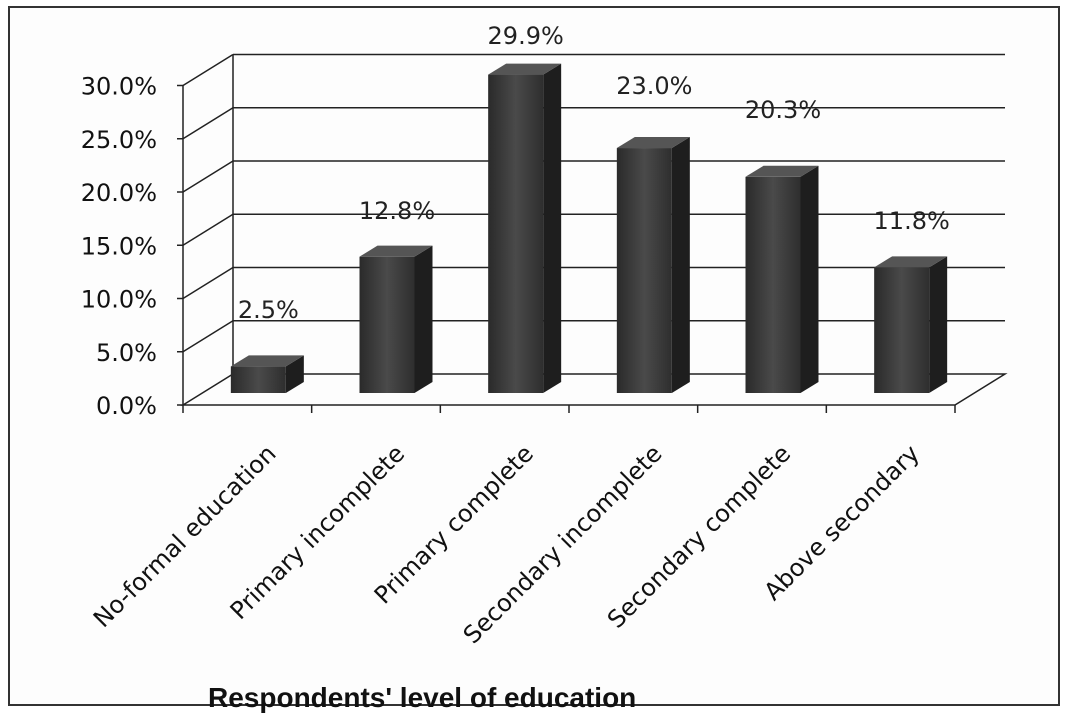 Image resolution: width=1075 pixels, height=714 pixels. Describe the element at coordinates (654, 86) in the screenshot. I see `data-label: 23.0%` at that location.